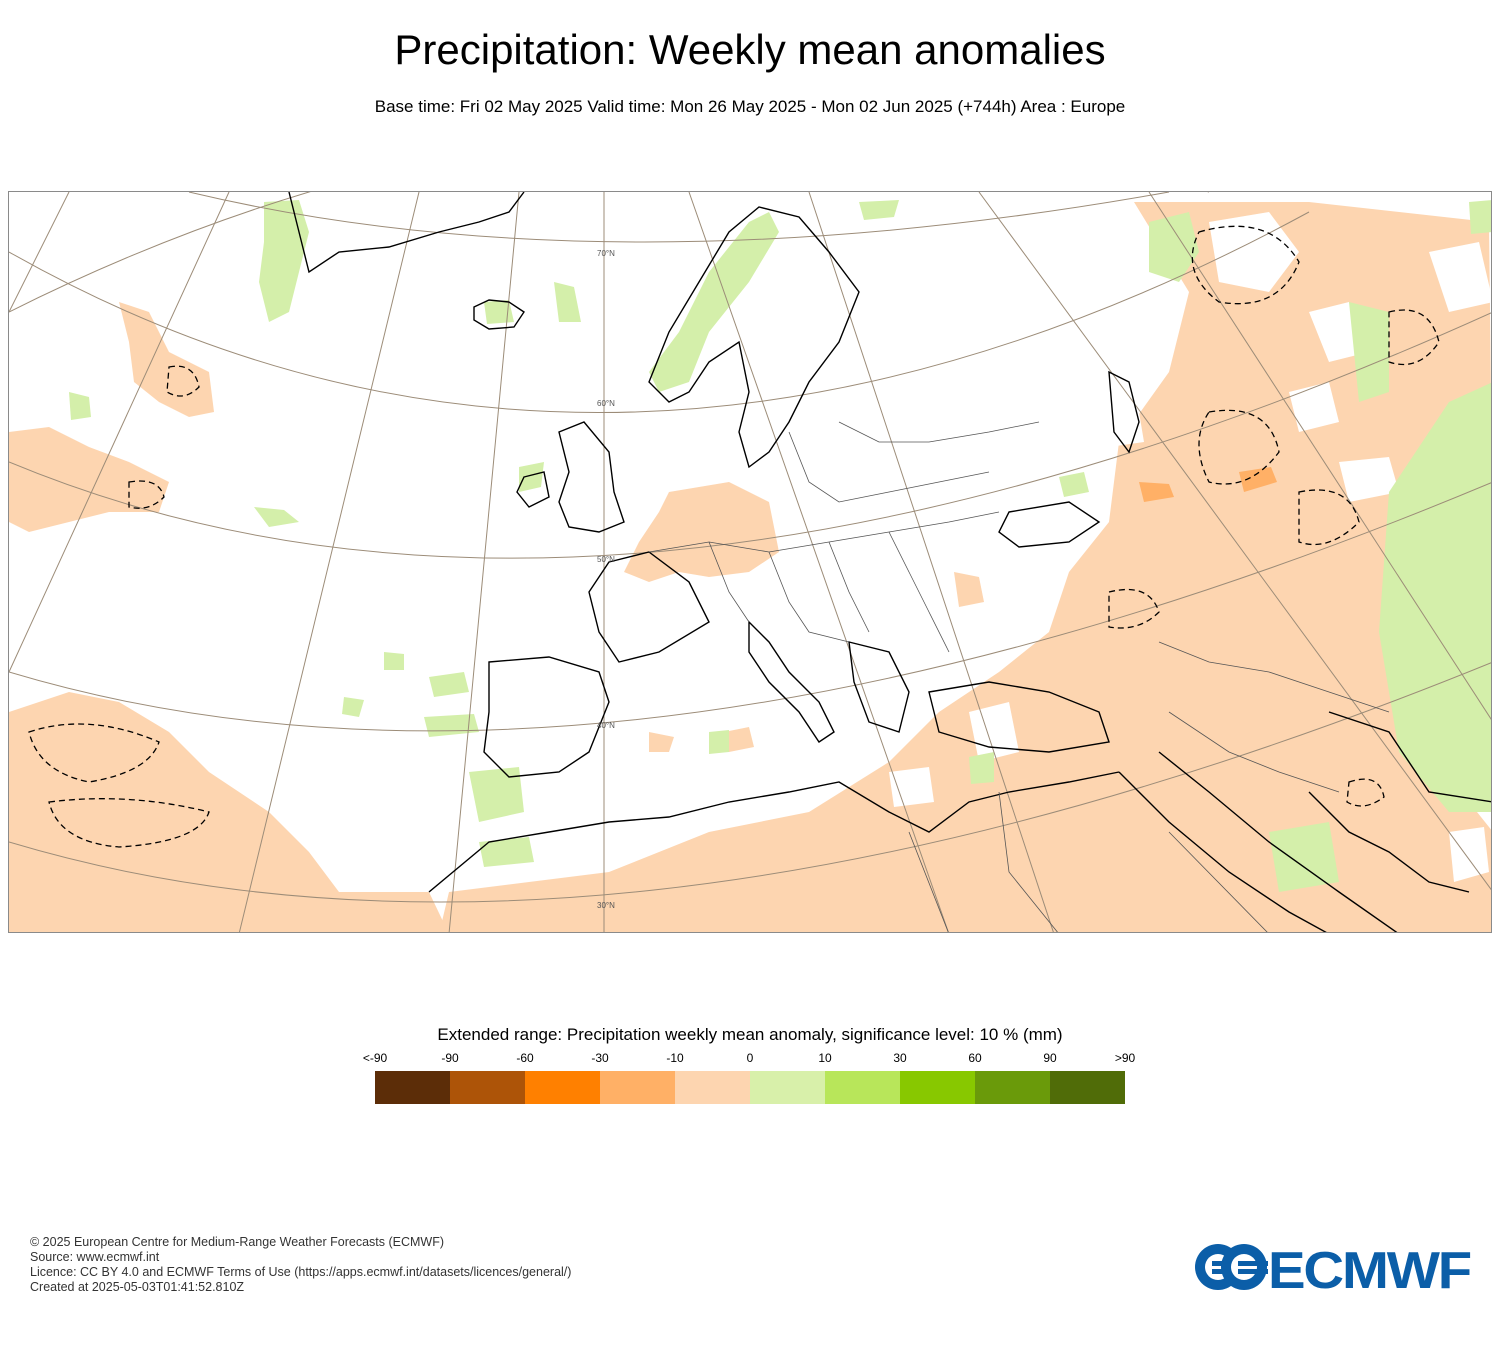 The image size is (1500, 1350). Describe the element at coordinates (1369, 1268) in the screenshot. I see `svg-text: ECMWF` at that location.